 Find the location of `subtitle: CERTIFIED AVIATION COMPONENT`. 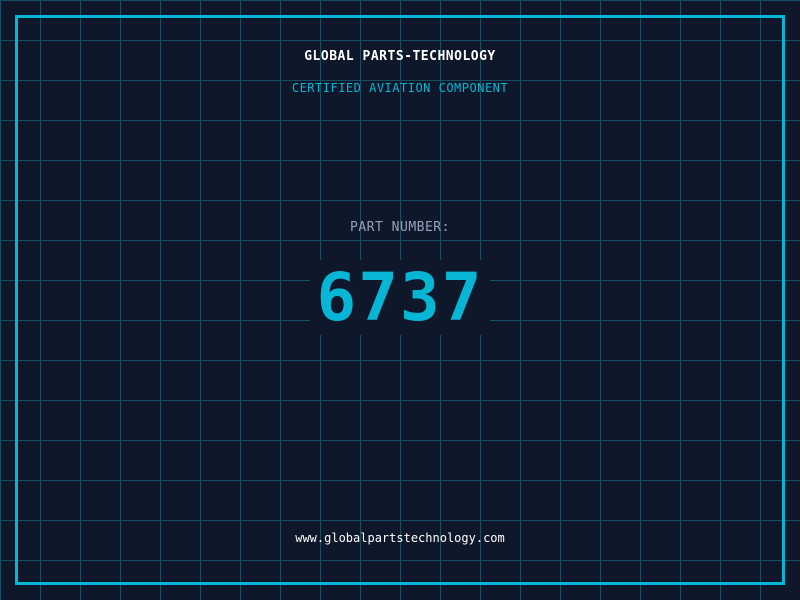

subtitle: CERTIFIED AVIATION COMPONENT is located at coordinates (400, 88).